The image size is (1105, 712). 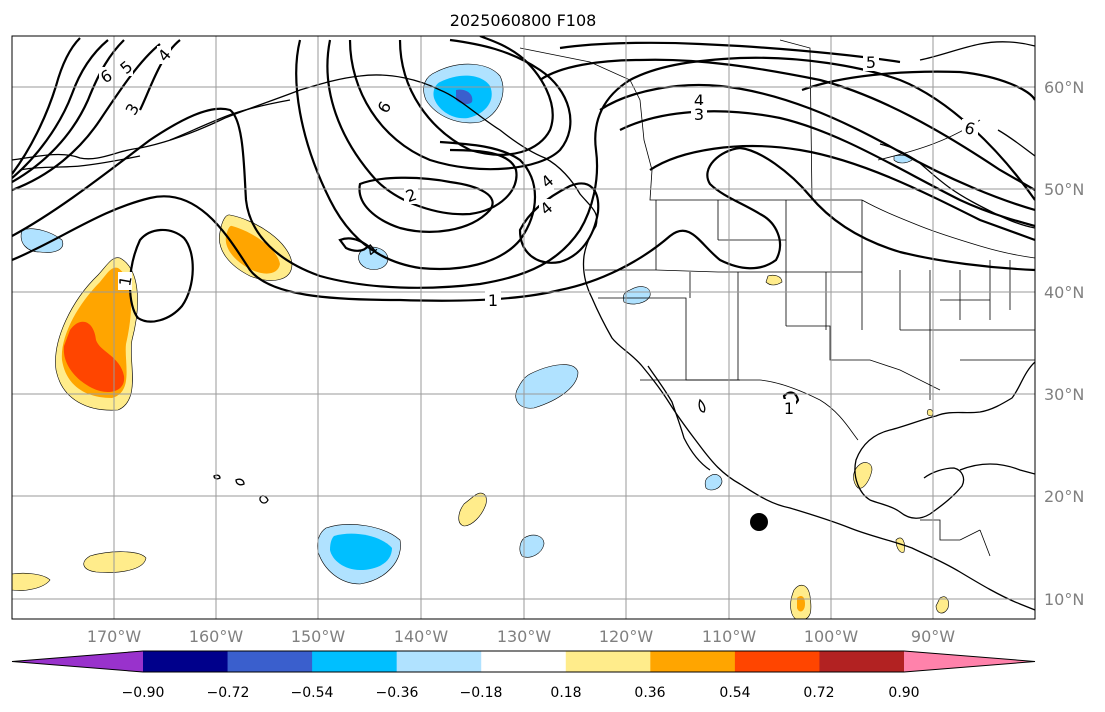 I want to click on colorbar-tick-label: −0.36, so click(x=397, y=693).